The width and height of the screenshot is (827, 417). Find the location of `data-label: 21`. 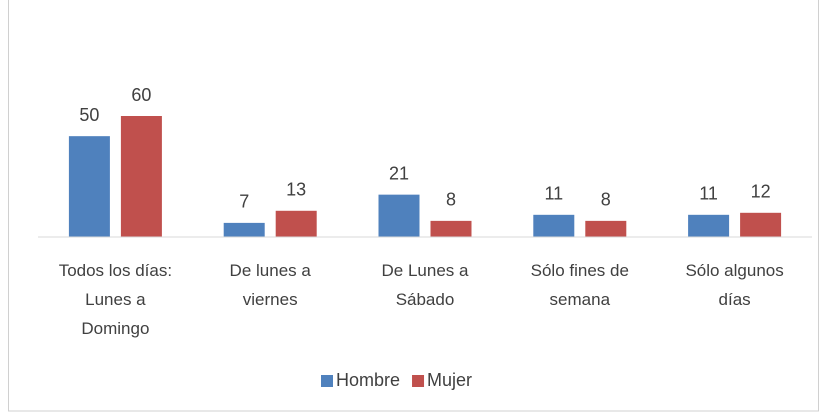

data-label: 21 is located at coordinates (399, 173).